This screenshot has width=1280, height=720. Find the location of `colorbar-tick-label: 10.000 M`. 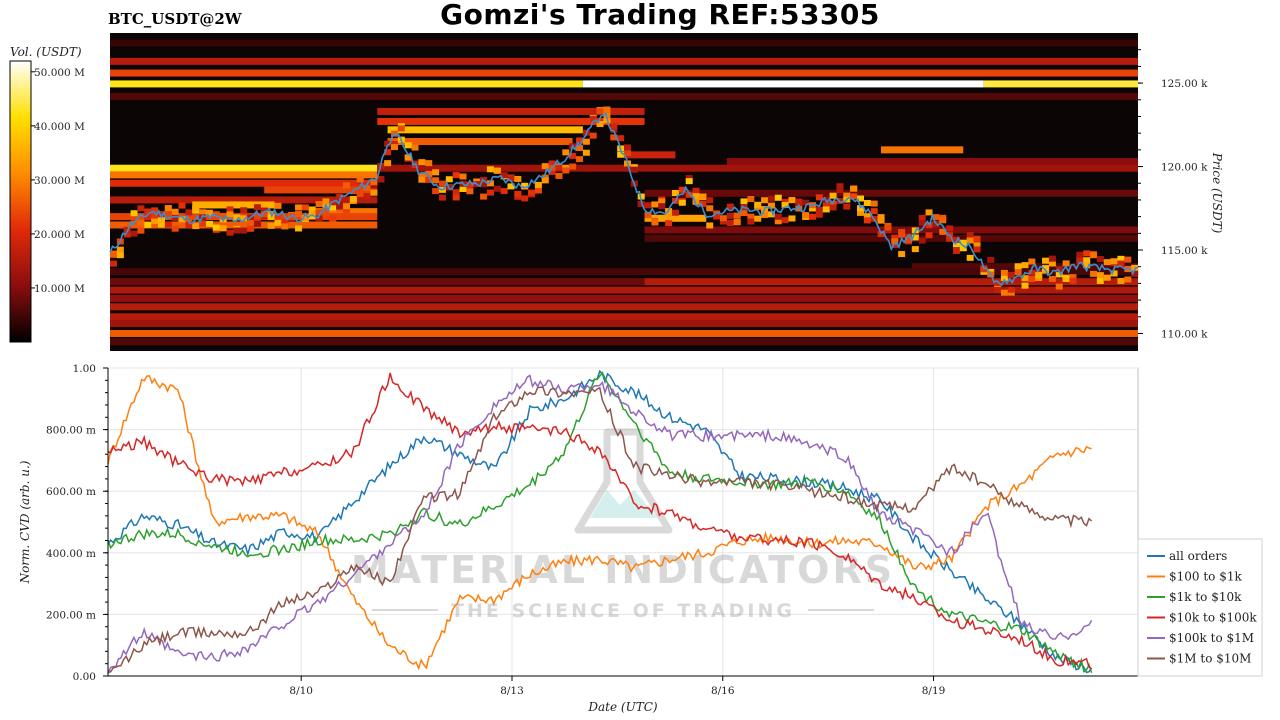

colorbar-tick-label: 10.000 M is located at coordinates (59, 289).